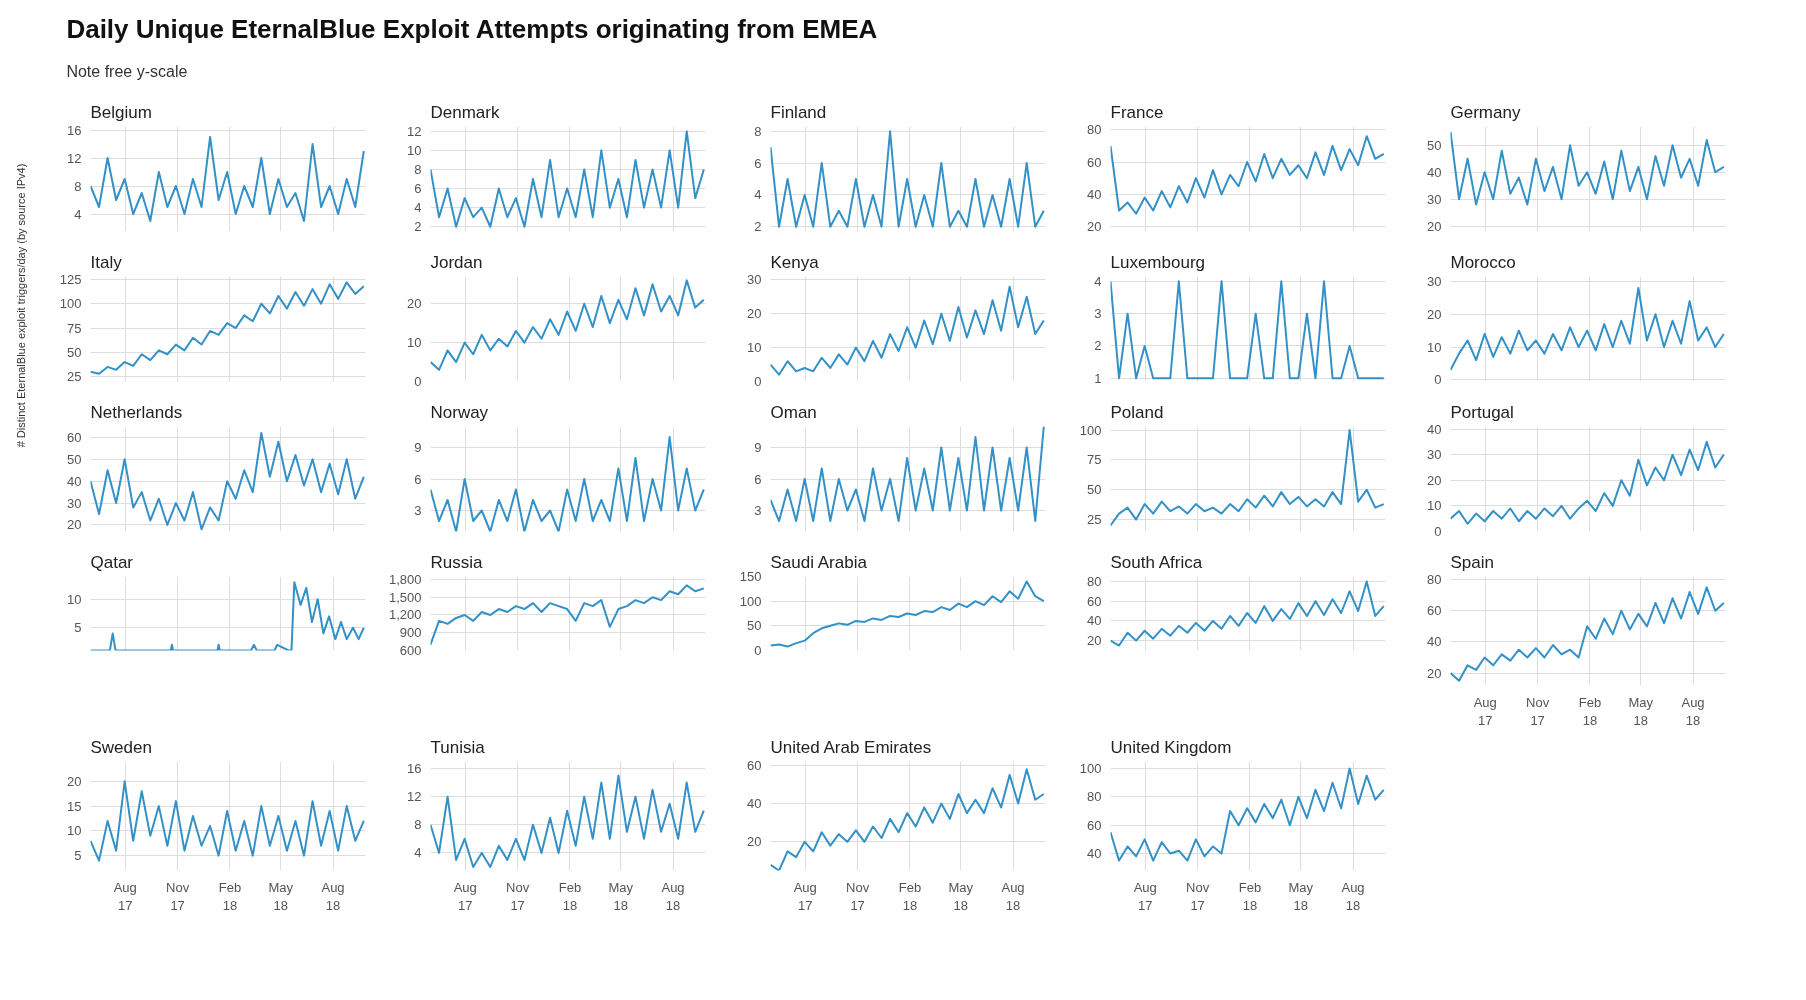 This screenshot has width=1806, height=1000. What do you see at coordinates (798, 112) in the screenshot?
I see `chart-title: Finland` at bounding box center [798, 112].